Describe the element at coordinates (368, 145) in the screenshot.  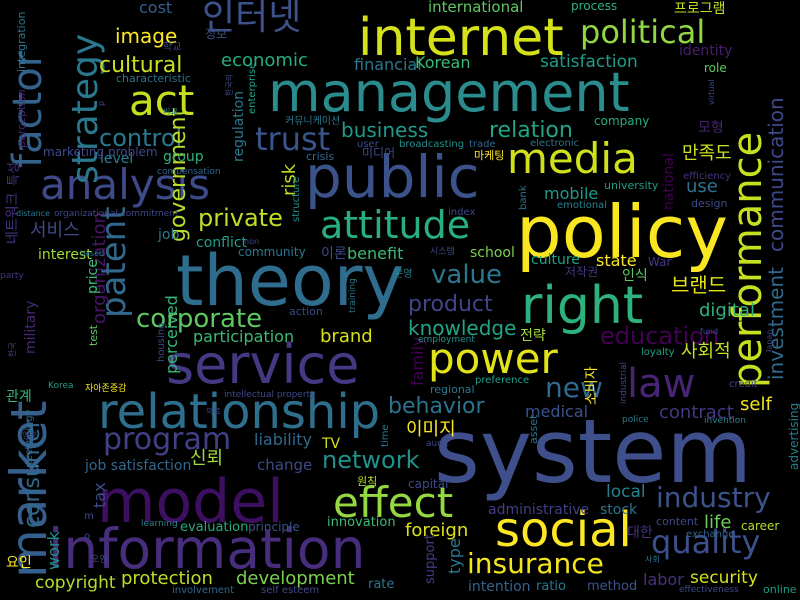
I see `cloud-word: user` at that location.